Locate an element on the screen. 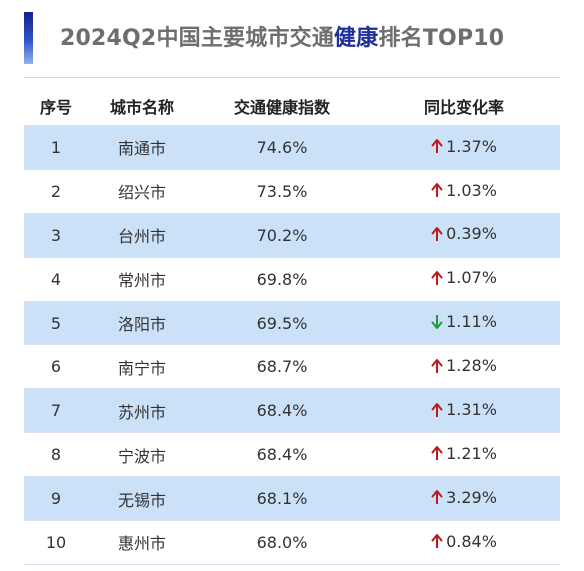 The width and height of the screenshot is (584, 571). yoy-change-value: 1.21% is located at coordinates (471, 453).